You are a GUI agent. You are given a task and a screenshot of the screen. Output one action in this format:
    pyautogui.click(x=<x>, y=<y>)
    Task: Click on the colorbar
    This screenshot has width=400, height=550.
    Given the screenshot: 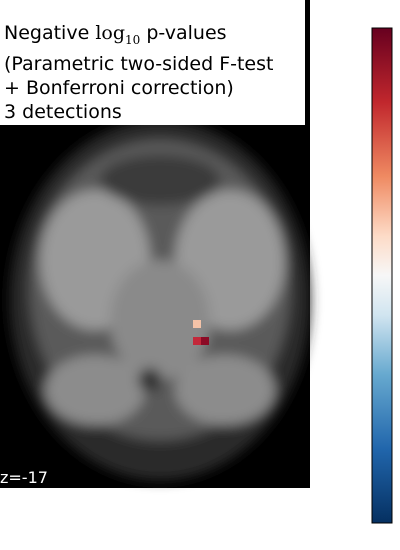 What is the action you would take?
    pyautogui.click(x=382, y=275)
    